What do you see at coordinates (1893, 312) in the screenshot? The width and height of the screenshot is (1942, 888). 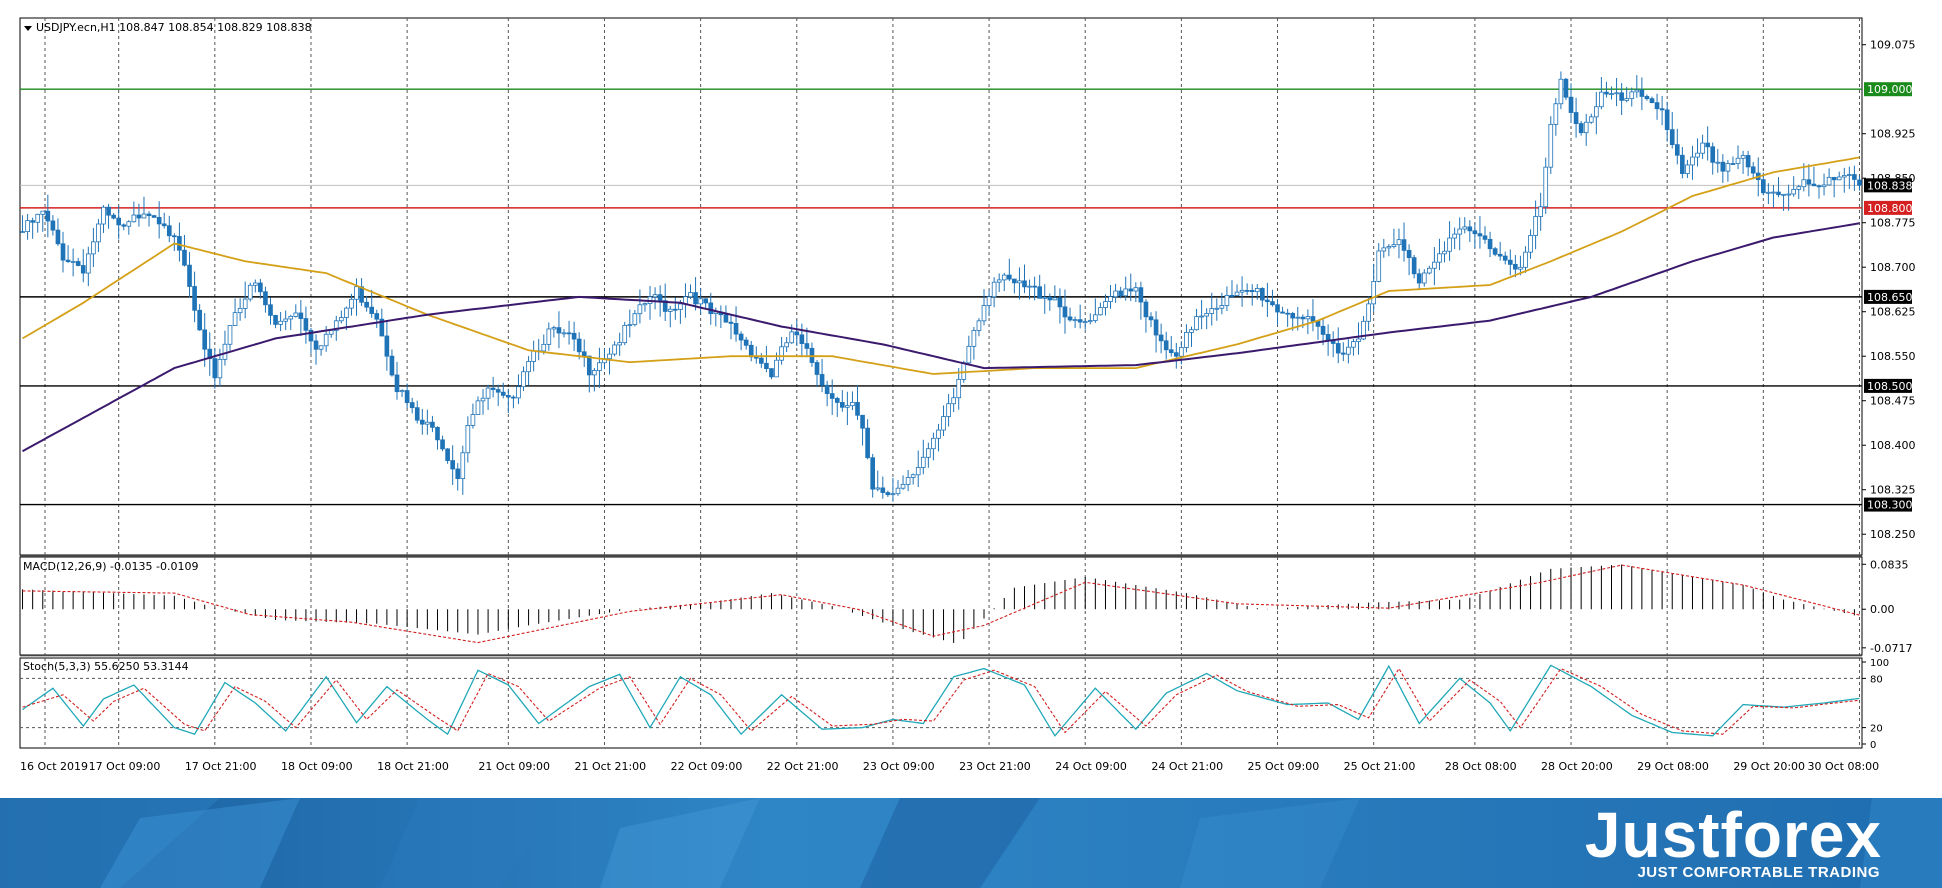 I see `y-tick-label: 108.625` at bounding box center [1893, 312].